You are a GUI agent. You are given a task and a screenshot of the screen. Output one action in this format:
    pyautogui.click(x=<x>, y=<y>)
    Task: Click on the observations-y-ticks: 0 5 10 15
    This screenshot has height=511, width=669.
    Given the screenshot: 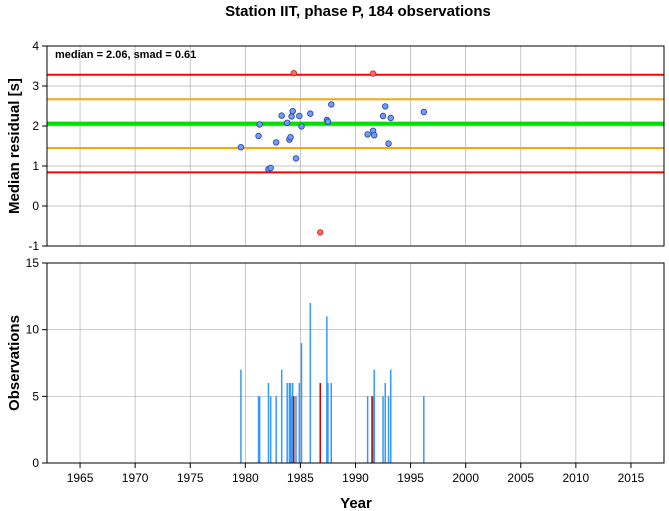 What is the action you would take?
    pyautogui.click(x=36, y=363)
    